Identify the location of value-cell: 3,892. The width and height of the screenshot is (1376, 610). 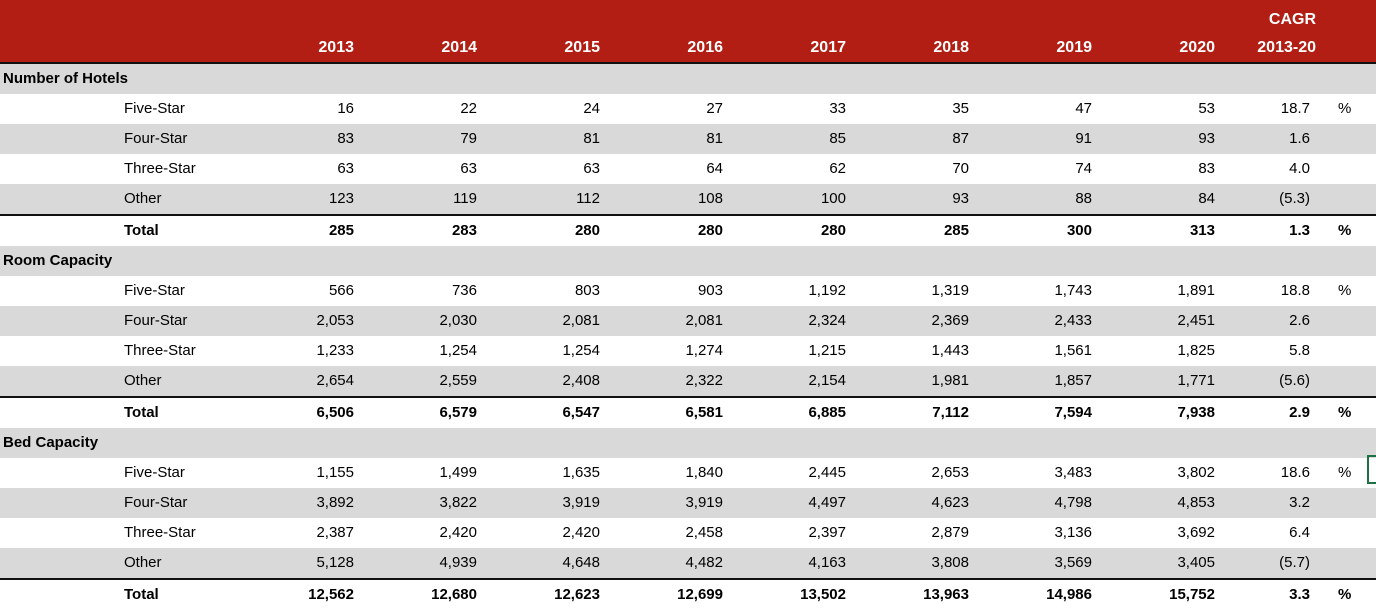
(309, 503).